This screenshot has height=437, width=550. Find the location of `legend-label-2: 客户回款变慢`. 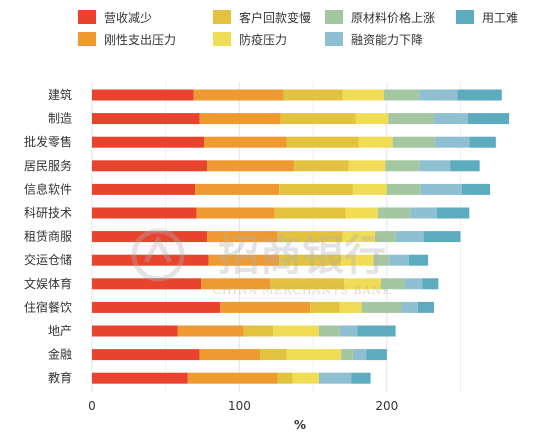

legend-label-2: 客户回款变慢 is located at coordinates (275, 17).